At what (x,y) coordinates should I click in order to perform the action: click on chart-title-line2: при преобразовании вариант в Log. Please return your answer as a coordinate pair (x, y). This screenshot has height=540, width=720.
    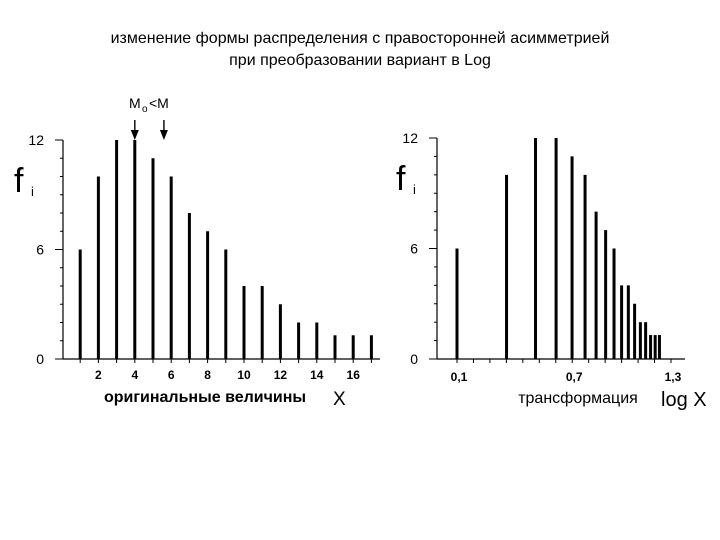
    Looking at the image, I should click on (360, 60).